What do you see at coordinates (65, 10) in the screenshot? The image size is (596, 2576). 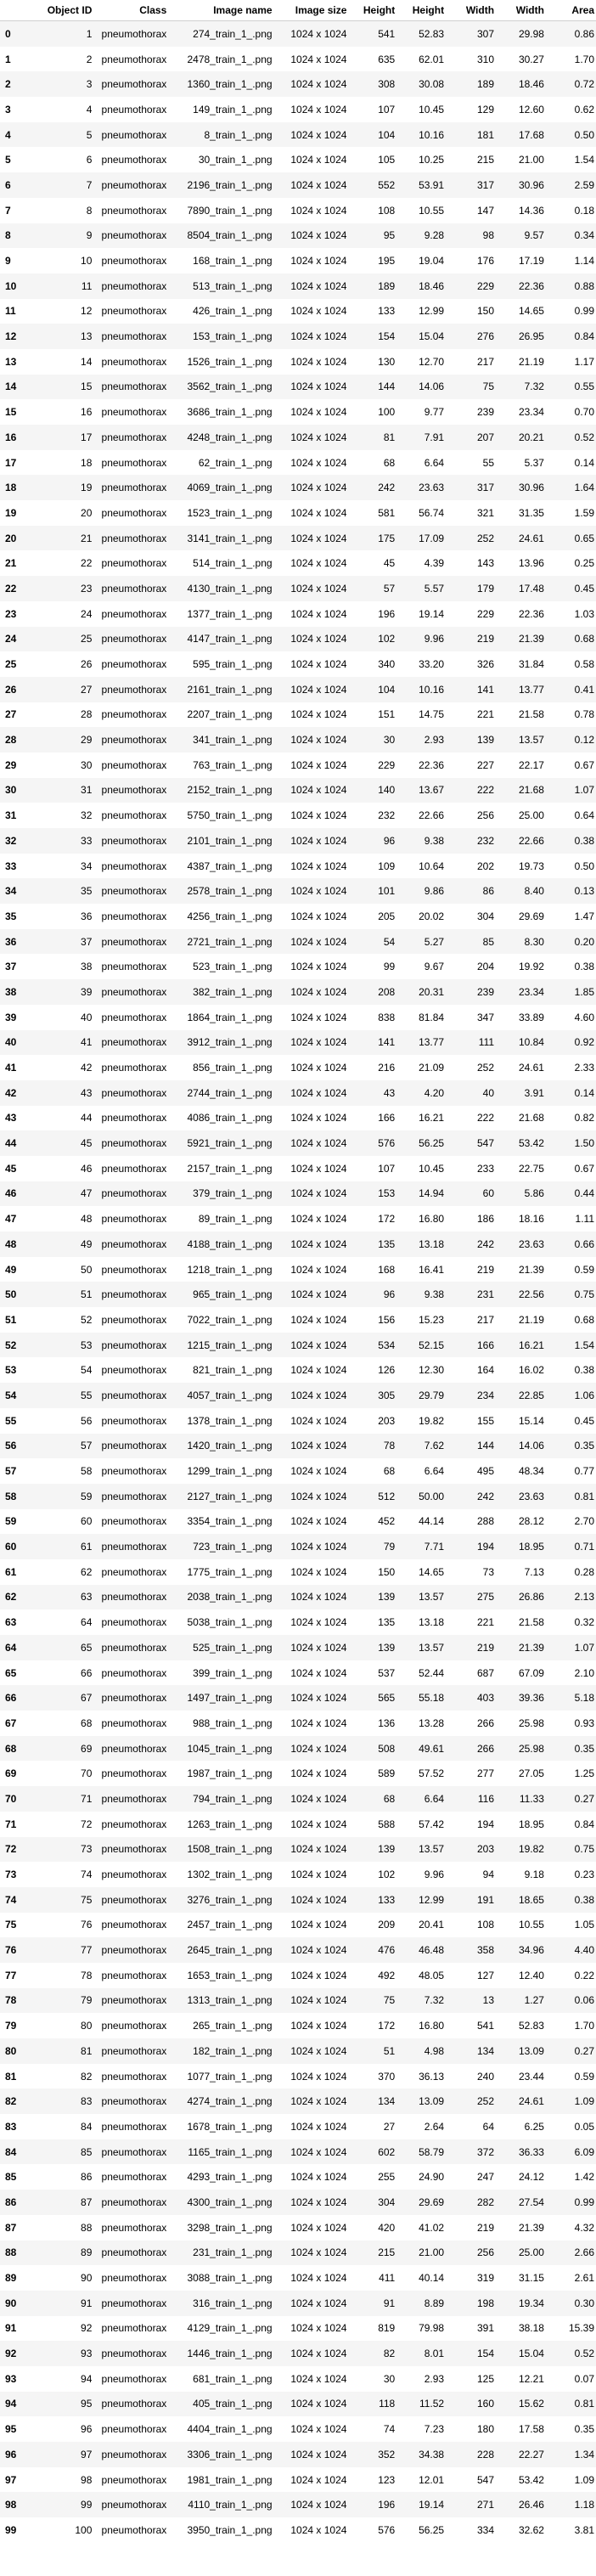 I see `column-header-object-id: Object ID` at bounding box center [65, 10].